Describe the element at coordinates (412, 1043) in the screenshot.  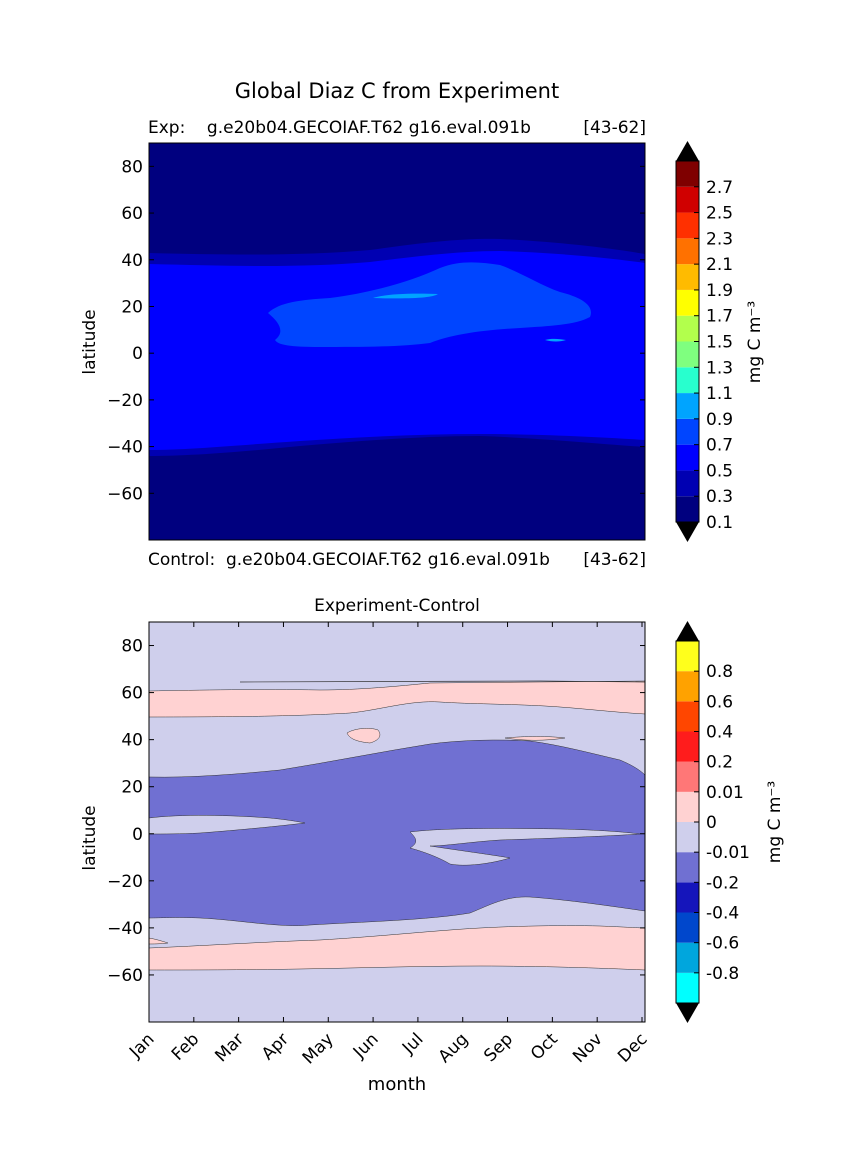
I see `x-tick-label: Jul` at that location.